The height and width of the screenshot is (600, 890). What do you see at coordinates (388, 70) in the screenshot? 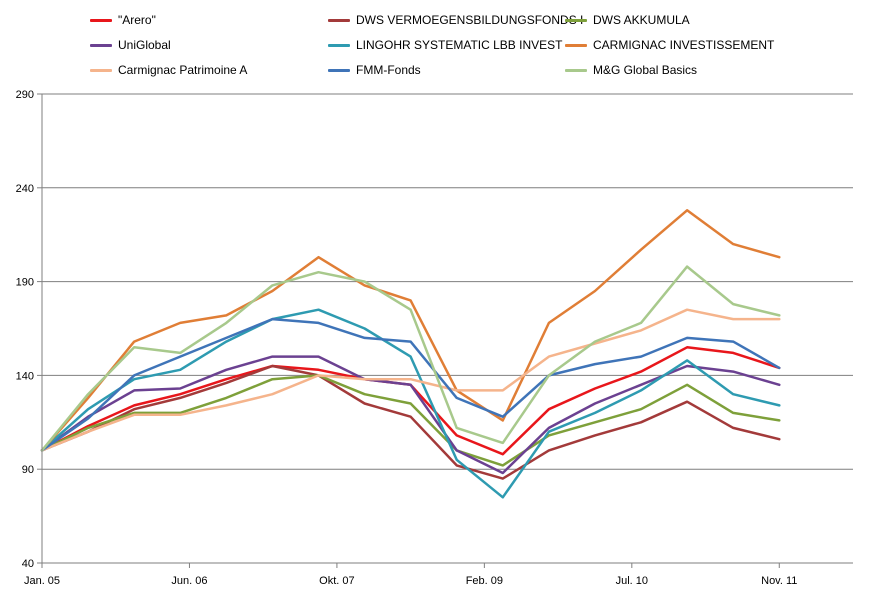
I see `legend-label: FMM-Fonds` at bounding box center [388, 70].